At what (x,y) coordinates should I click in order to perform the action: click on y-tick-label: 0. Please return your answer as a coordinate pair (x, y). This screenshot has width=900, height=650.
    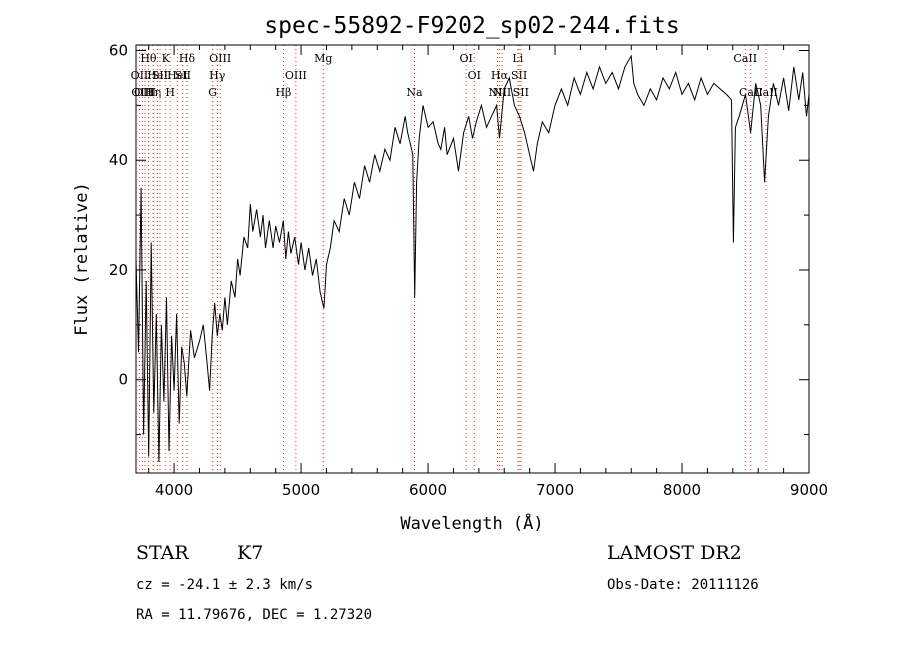
    Looking at the image, I should click on (123, 380).